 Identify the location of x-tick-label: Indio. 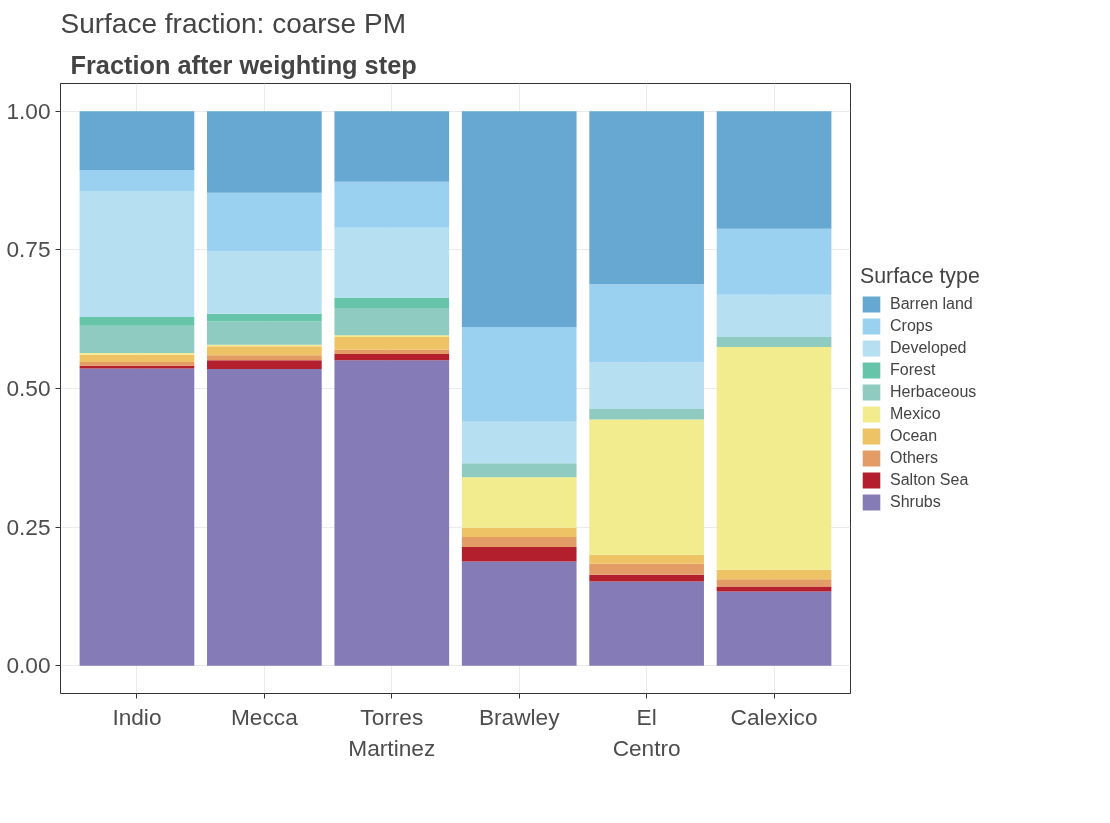
(137, 716).